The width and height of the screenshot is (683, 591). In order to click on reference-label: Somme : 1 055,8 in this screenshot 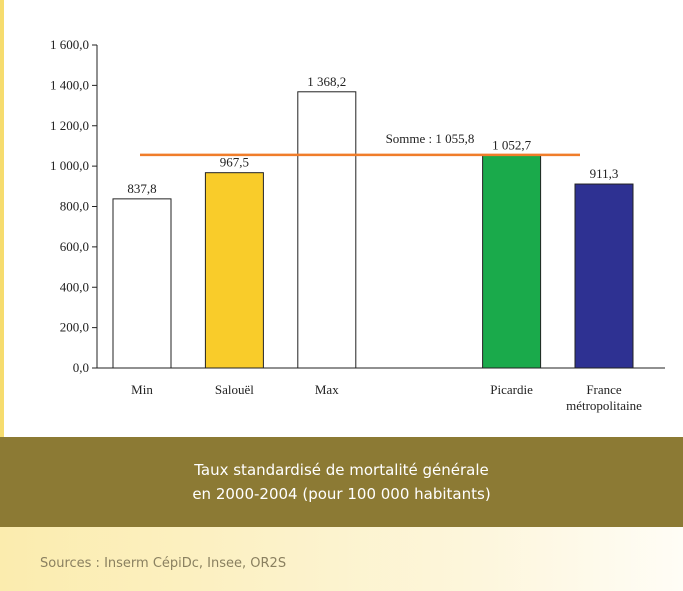, I will do `click(430, 138)`.